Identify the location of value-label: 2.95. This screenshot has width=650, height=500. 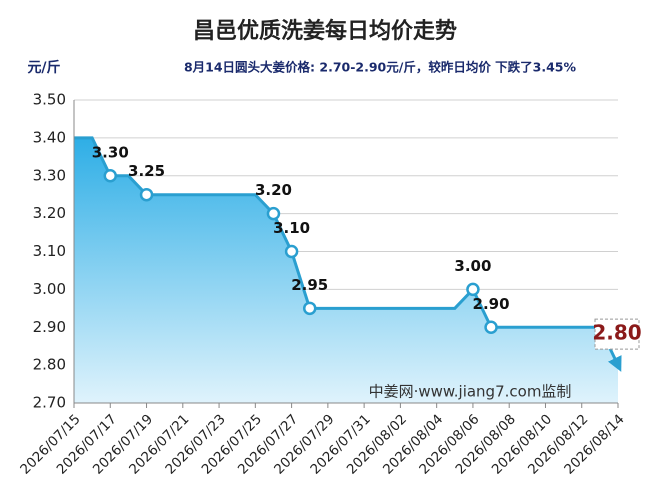
(309, 285).